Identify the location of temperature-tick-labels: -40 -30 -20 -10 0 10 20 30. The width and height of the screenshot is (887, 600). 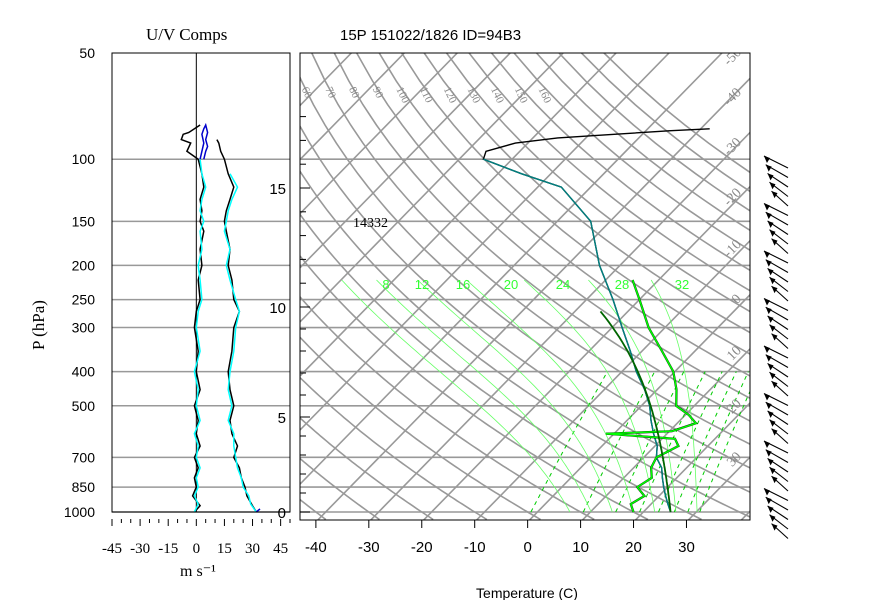
(500, 538).